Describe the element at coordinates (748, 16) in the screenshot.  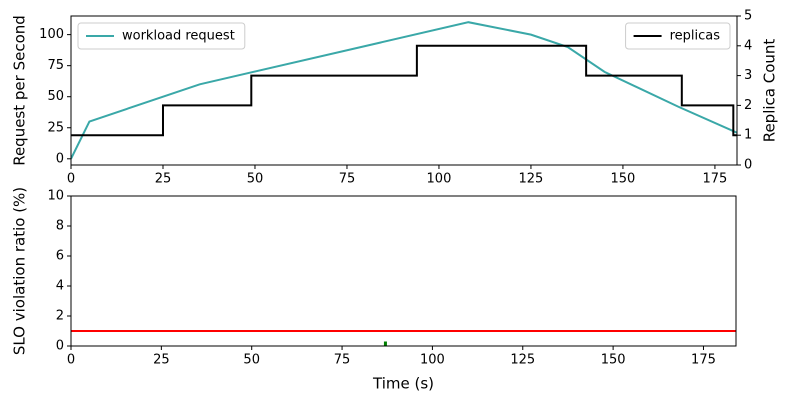
I see `y2-tick-label: 5` at that location.